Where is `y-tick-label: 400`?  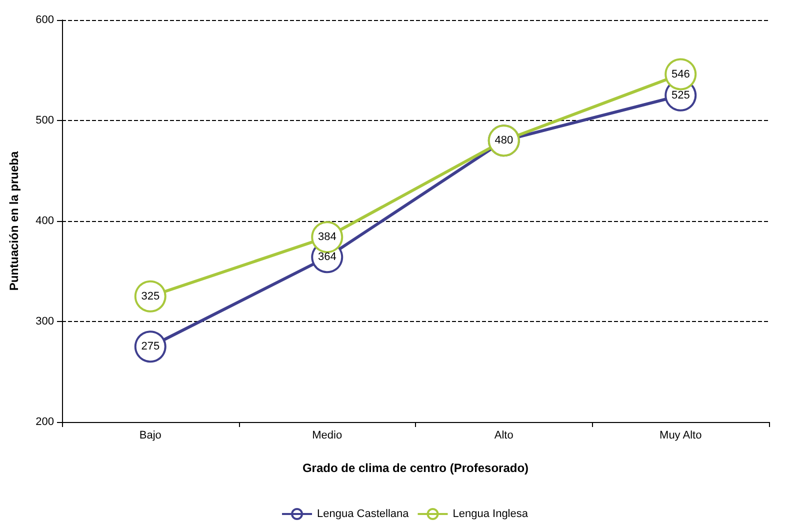 y-tick-label: 400 is located at coordinates (45, 221).